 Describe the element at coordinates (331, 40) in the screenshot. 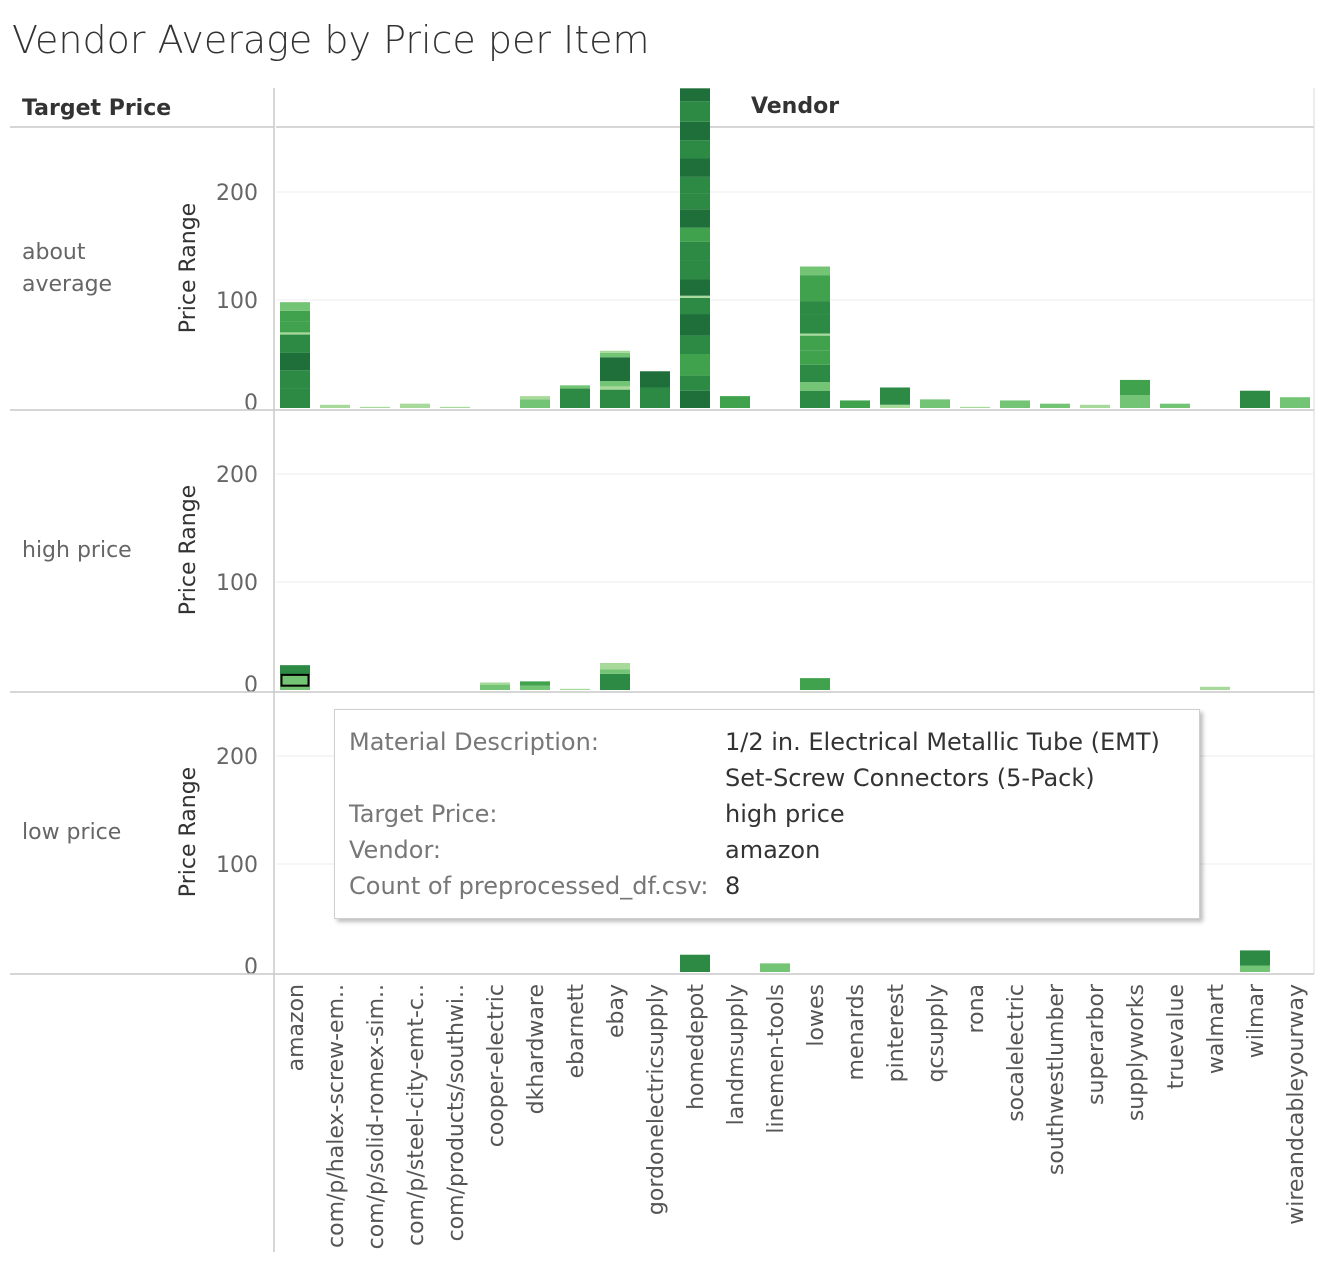

I see `chart-title: Vendor Average by Price per Item` at that location.